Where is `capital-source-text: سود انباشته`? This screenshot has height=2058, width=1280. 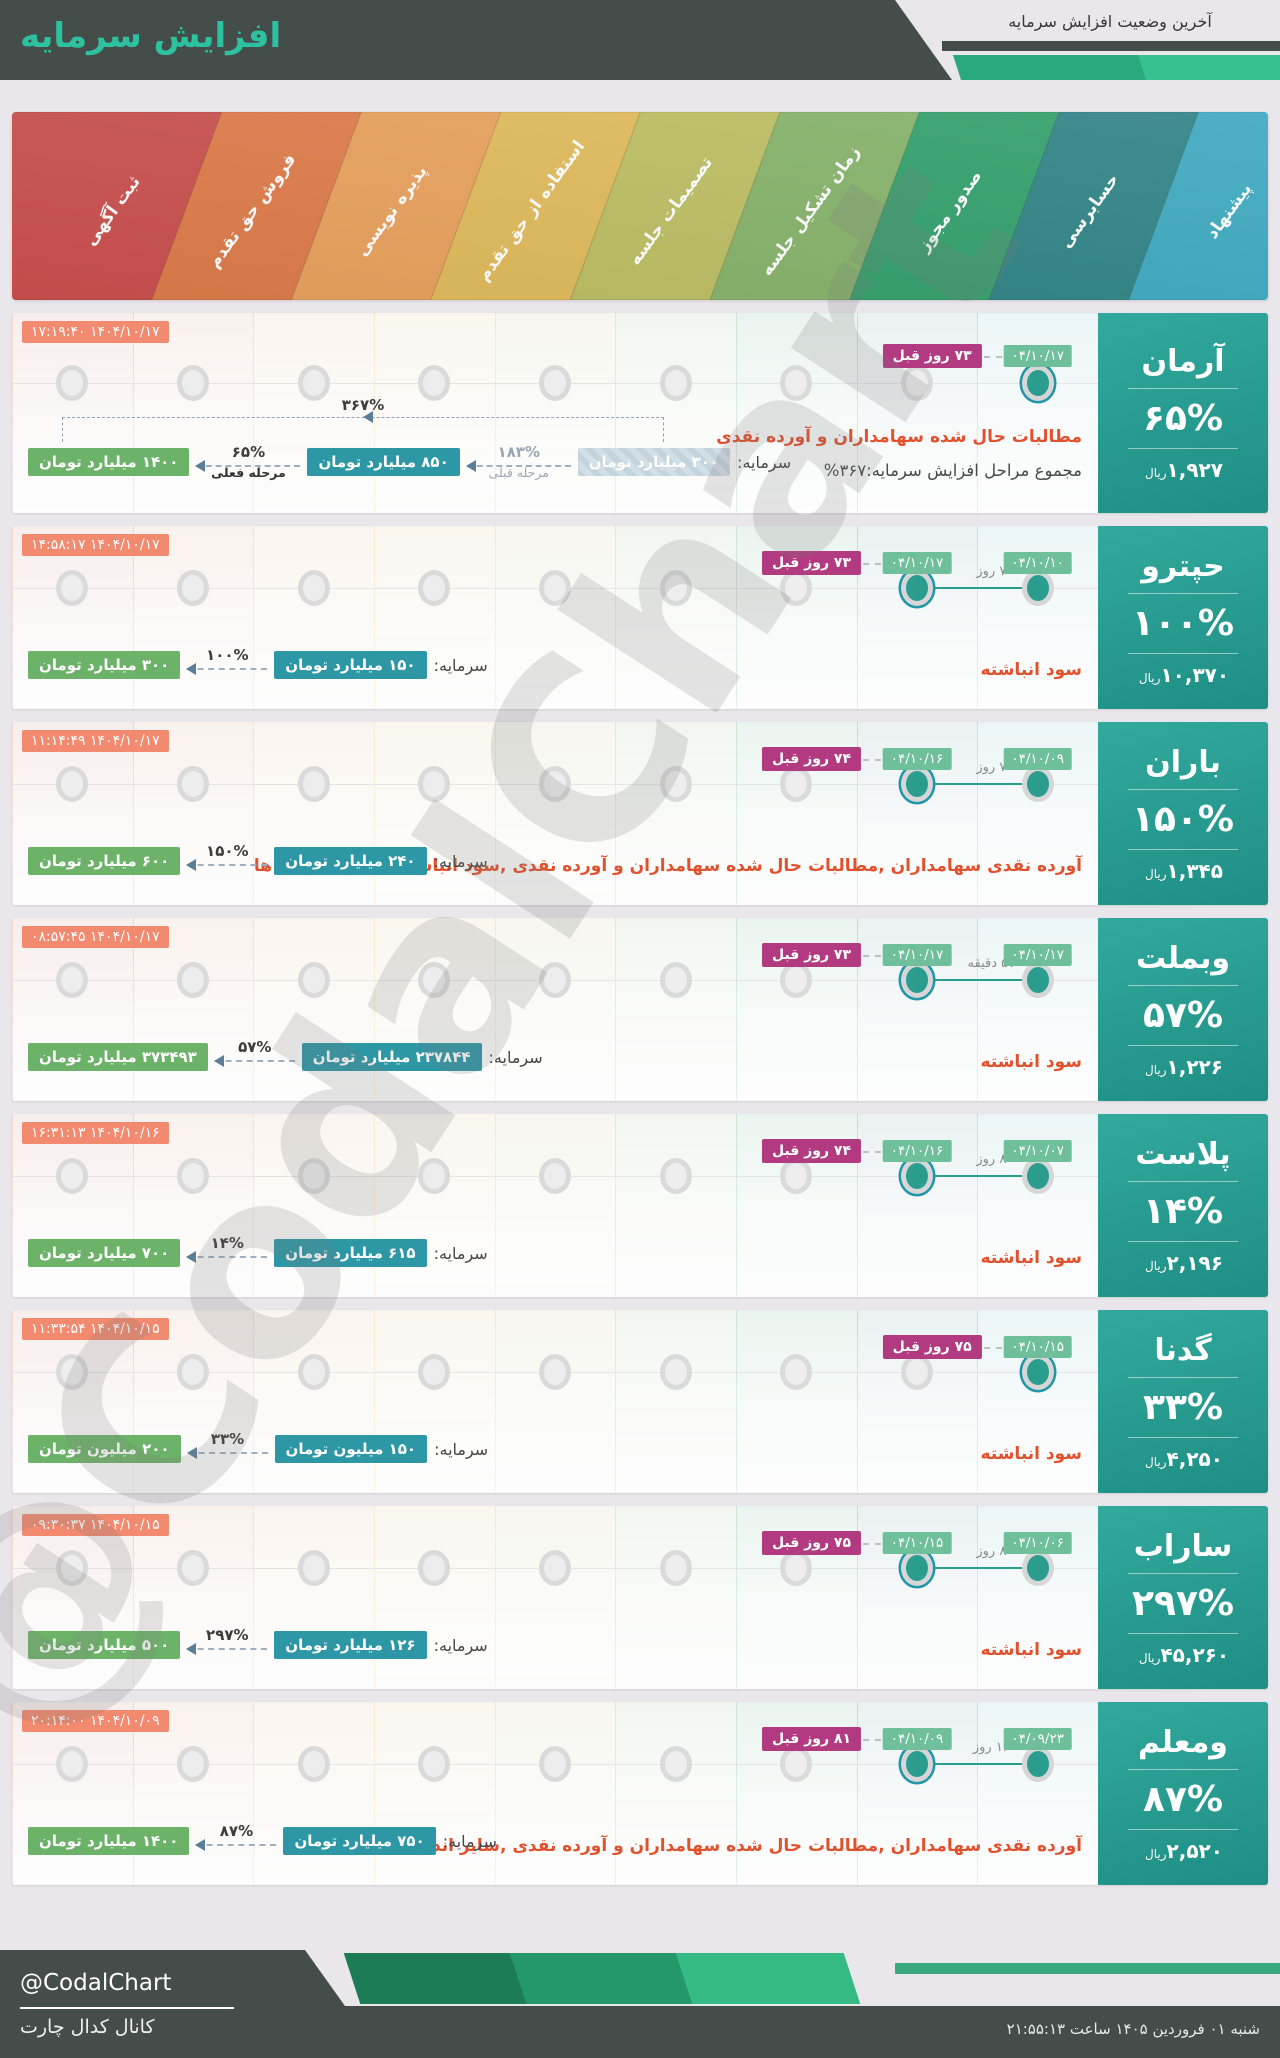
capital-source-text: سود انباشته is located at coordinates (1031, 1454).